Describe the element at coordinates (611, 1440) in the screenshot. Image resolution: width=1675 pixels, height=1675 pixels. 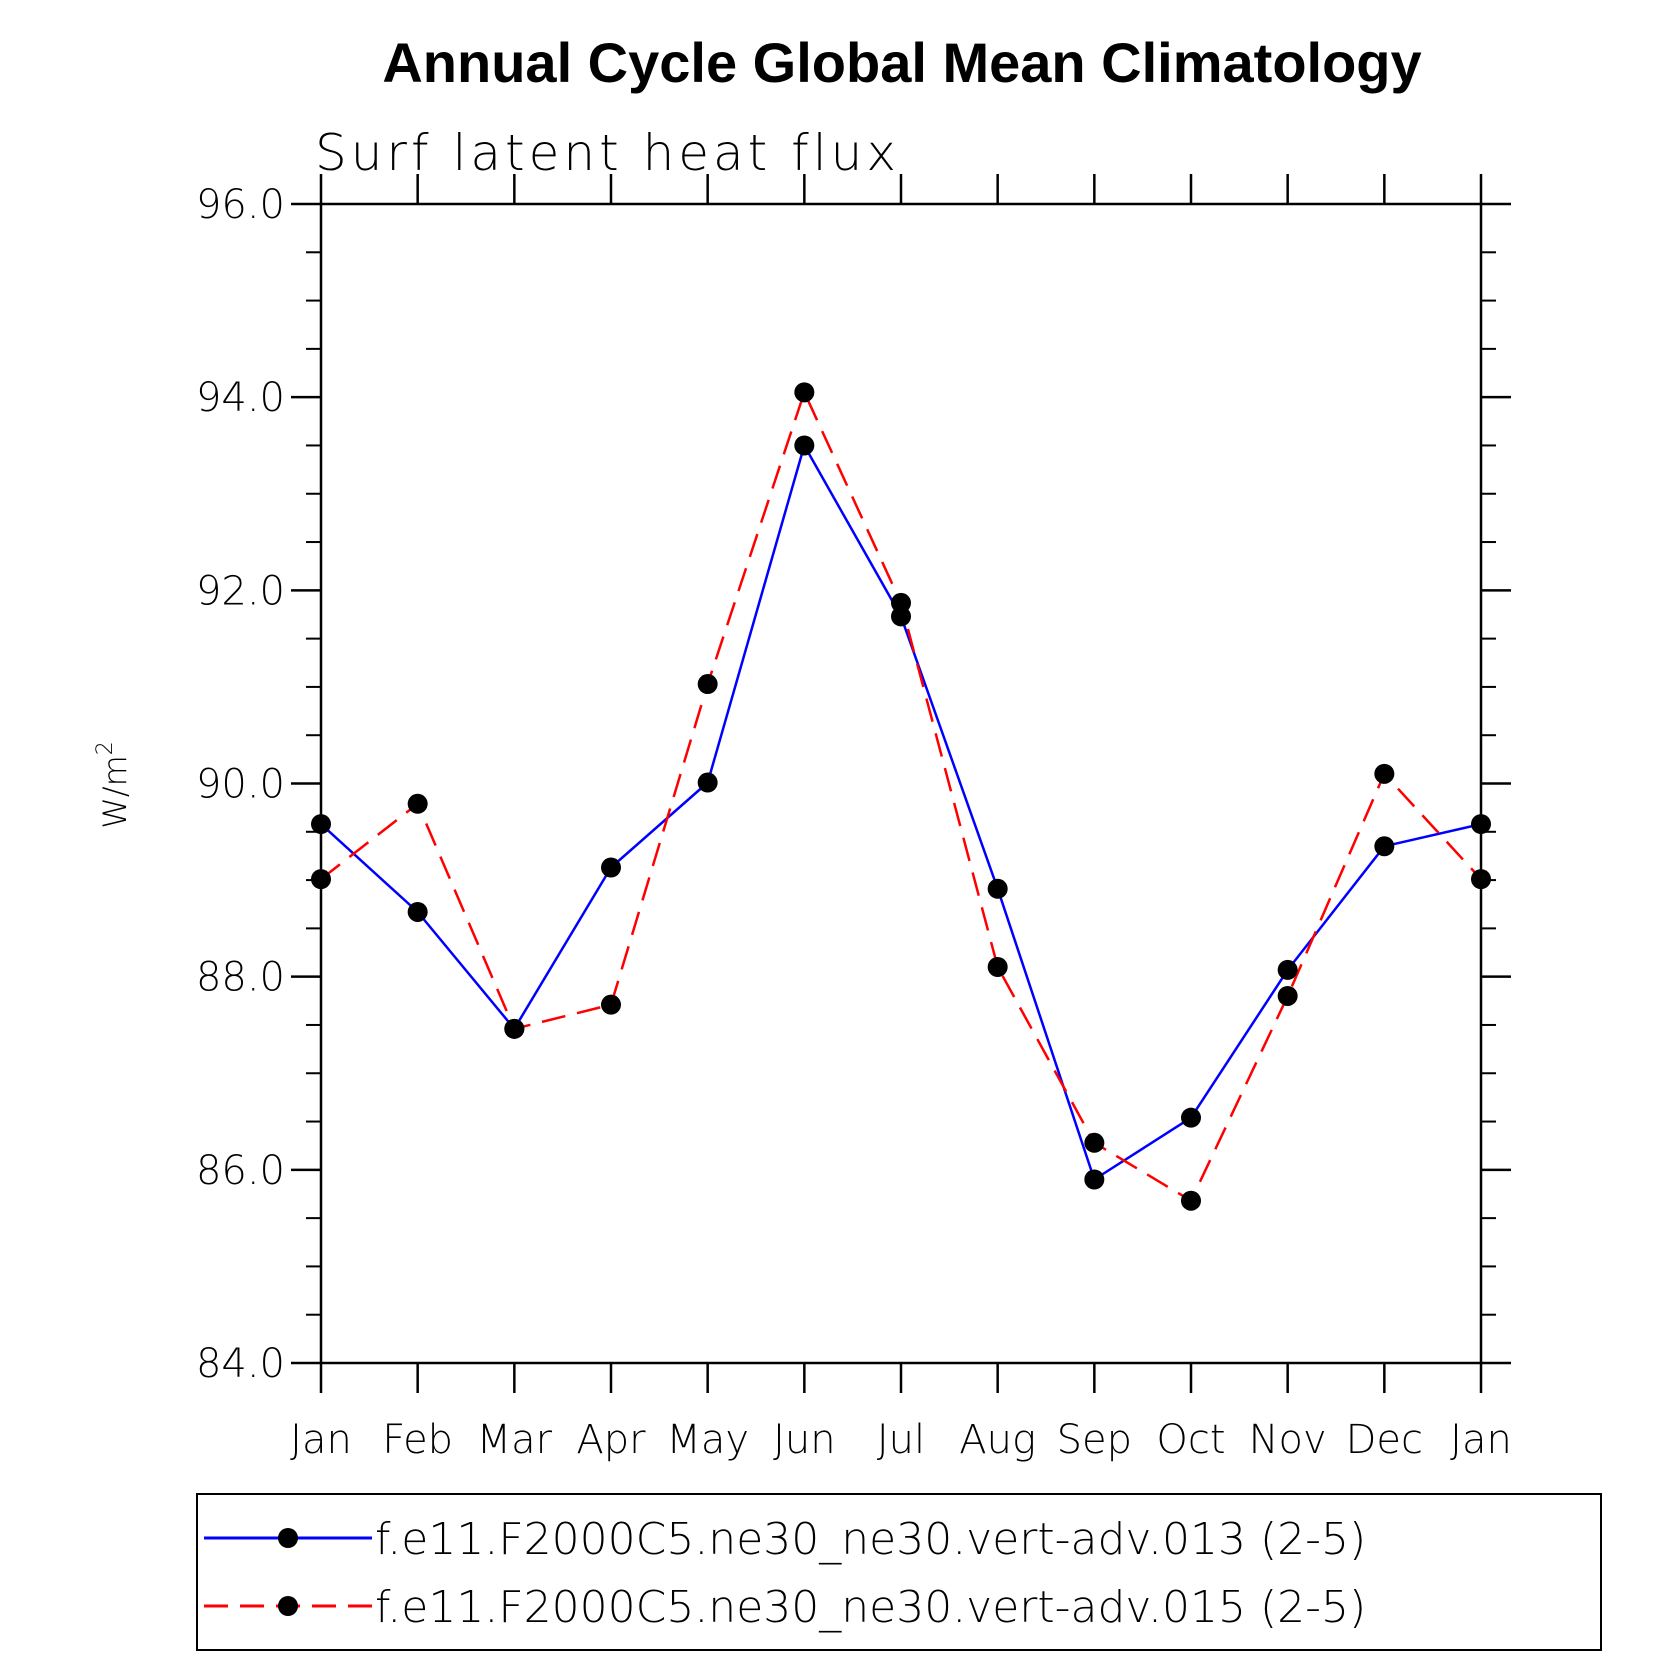
I see `x-tick-label: Apr` at that location.